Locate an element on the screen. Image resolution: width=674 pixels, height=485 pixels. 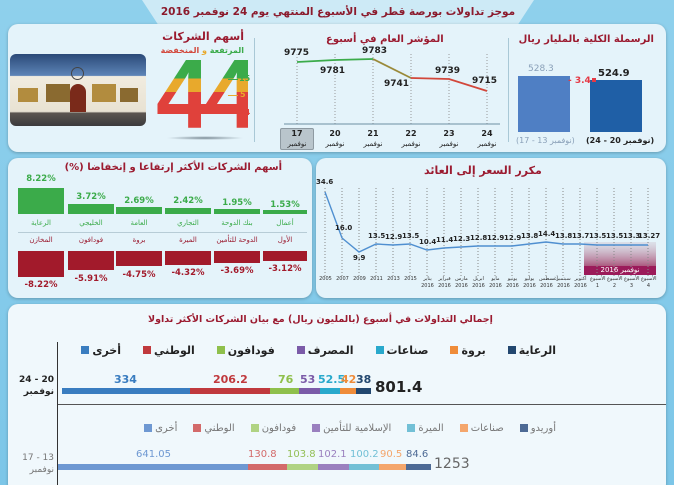
loser-value: -3.69% is located at coordinates (237, 271).